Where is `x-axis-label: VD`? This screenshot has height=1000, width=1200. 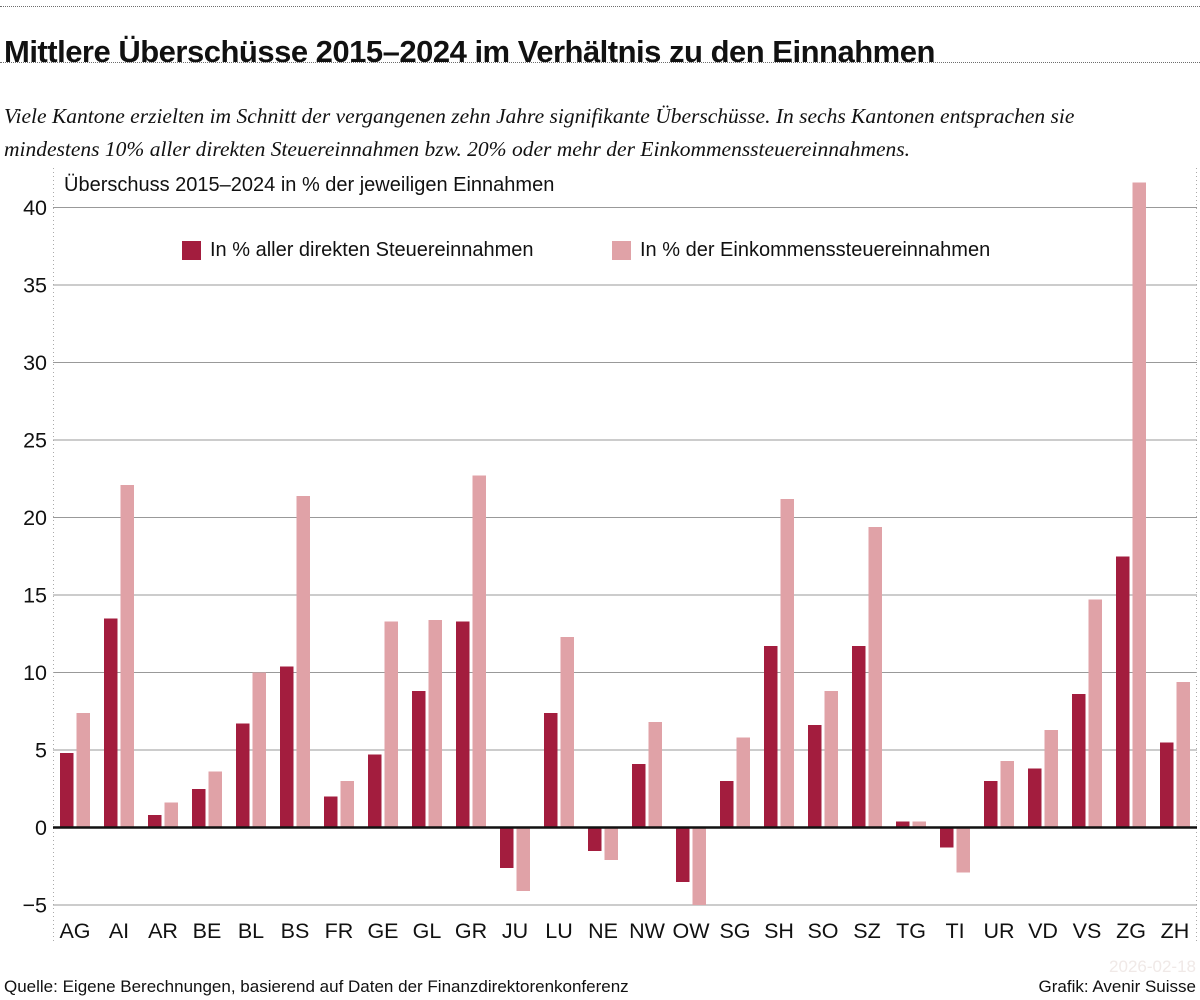
x-axis-label: VD is located at coordinates (1043, 931).